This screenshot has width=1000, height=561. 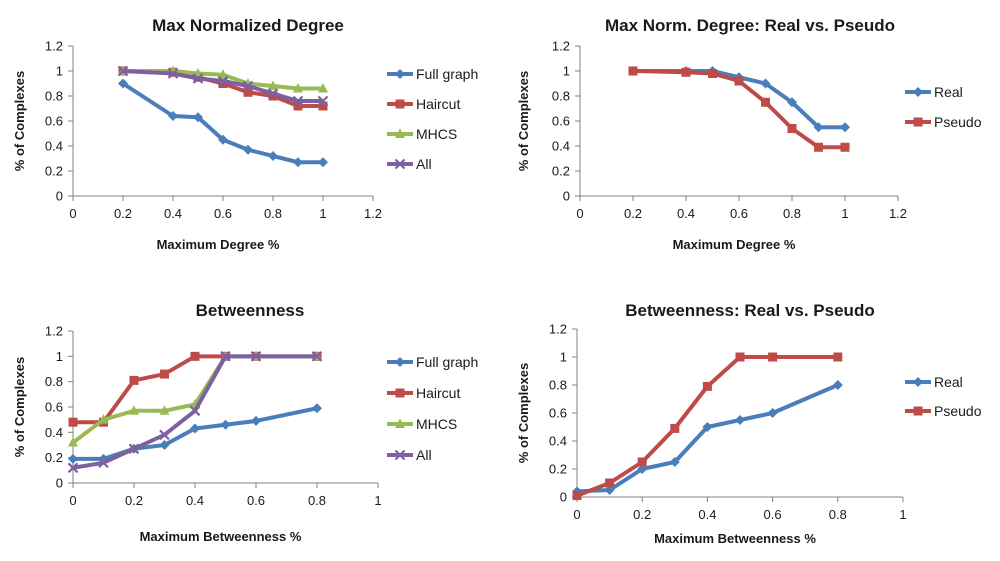 What do you see at coordinates (739, 99) in the screenshot?
I see `series-real` at bounding box center [739, 99].